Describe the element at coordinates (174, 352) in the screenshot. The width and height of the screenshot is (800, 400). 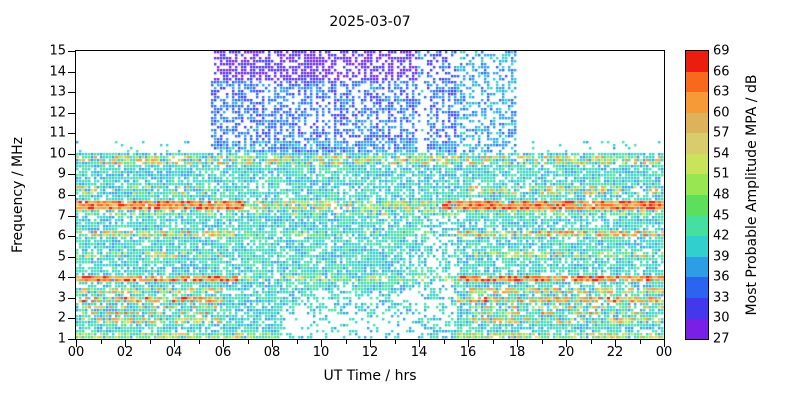
I see `x-tick-label: 04` at that location.